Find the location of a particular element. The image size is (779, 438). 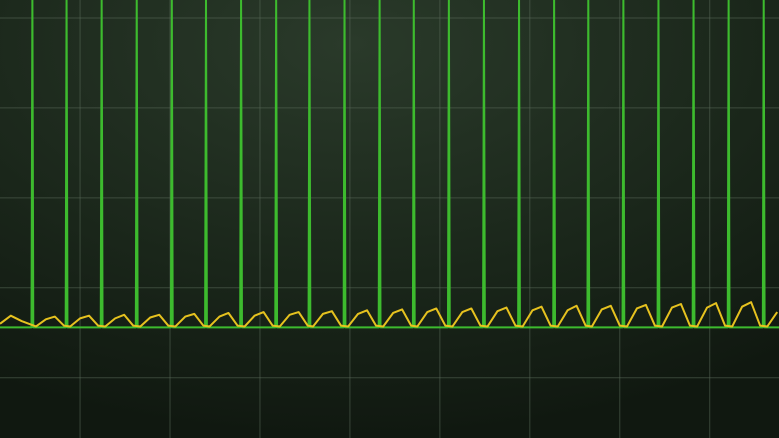

trace is located at coordinates (389, 314).